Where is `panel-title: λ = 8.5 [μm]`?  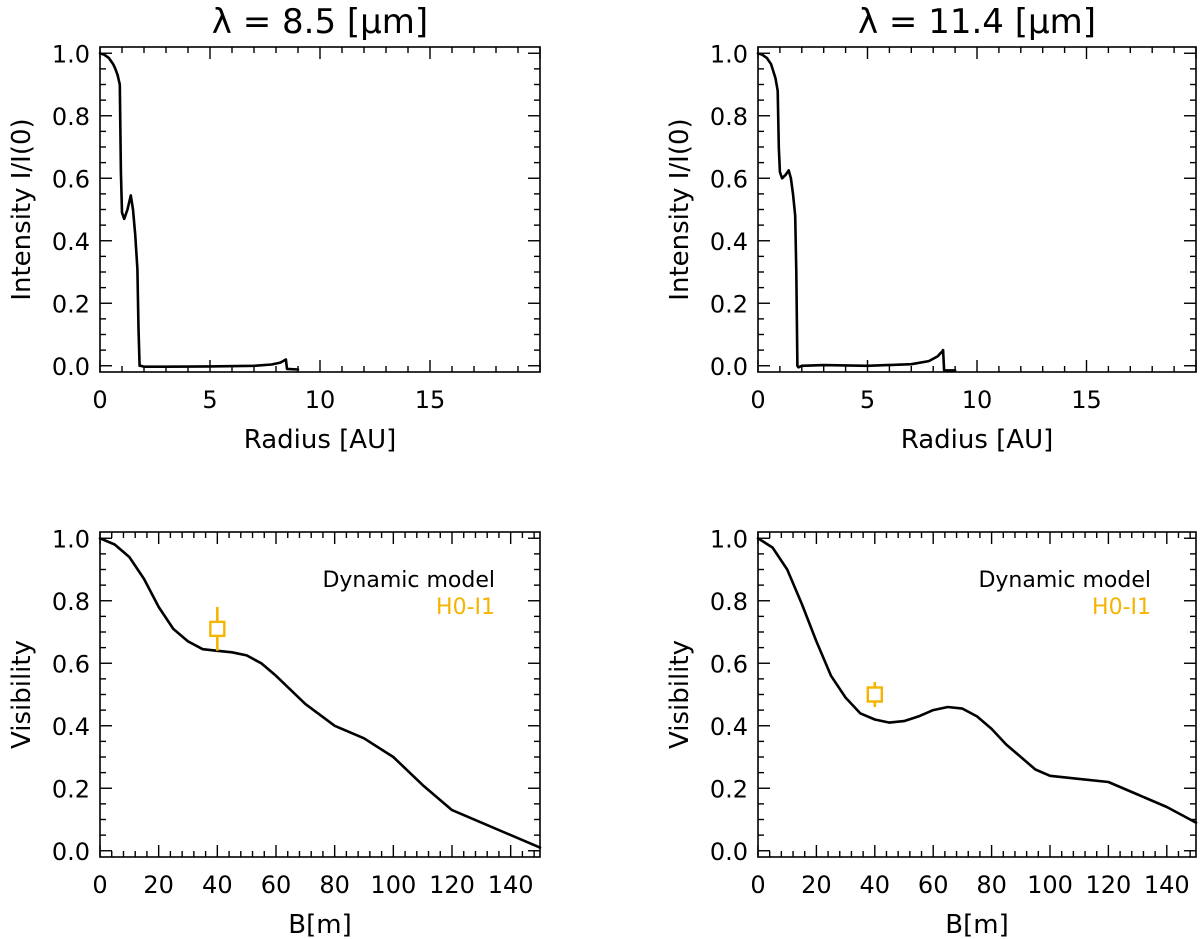 panel-title: λ = 8.5 [μm] is located at coordinates (320, 22).